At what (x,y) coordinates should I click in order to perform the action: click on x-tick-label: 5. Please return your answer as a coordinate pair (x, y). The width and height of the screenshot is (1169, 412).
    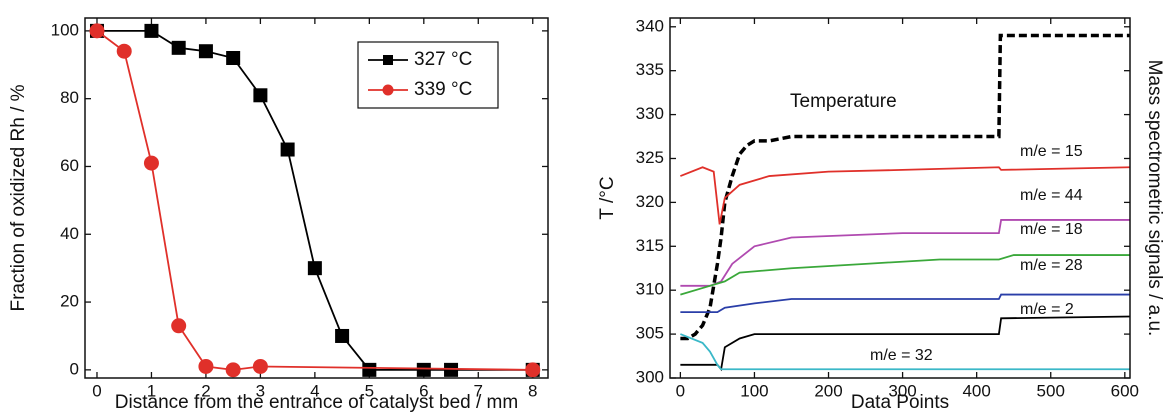
    Looking at the image, I should click on (369, 390).